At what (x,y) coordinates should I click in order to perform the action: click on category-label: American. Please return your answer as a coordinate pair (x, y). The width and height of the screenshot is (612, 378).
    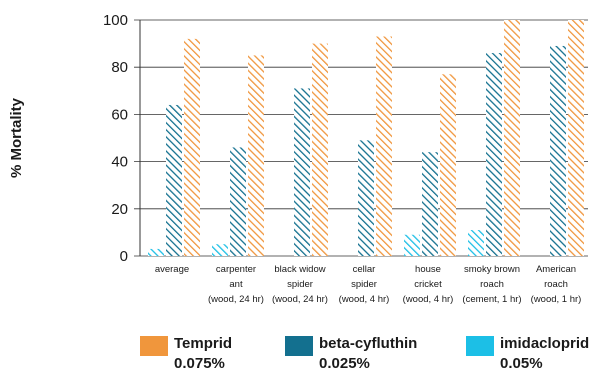
    Looking at the image, I should click on (556, 269).